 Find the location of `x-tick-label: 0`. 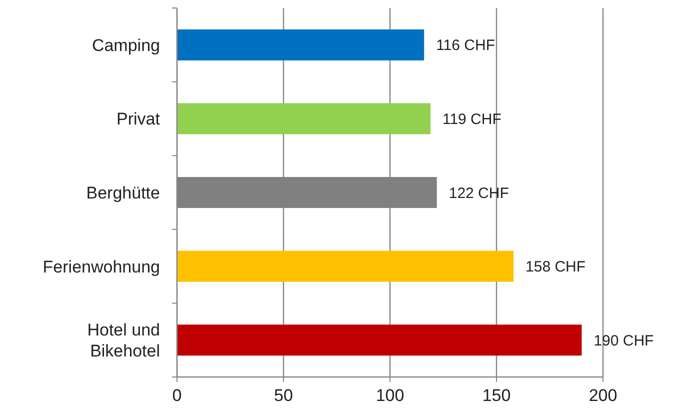

x-tick-label: 0 is located at coordinates (177, 395).